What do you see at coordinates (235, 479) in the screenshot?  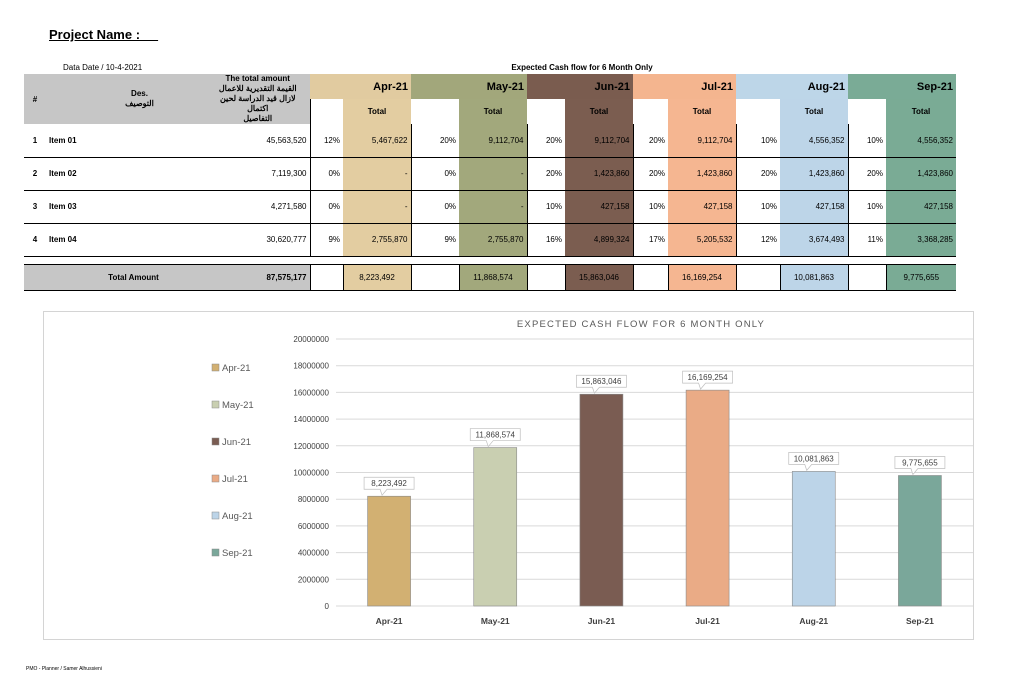 I see `legend-label-Jul-21: Jul-21` at bounding box center [235, 479].